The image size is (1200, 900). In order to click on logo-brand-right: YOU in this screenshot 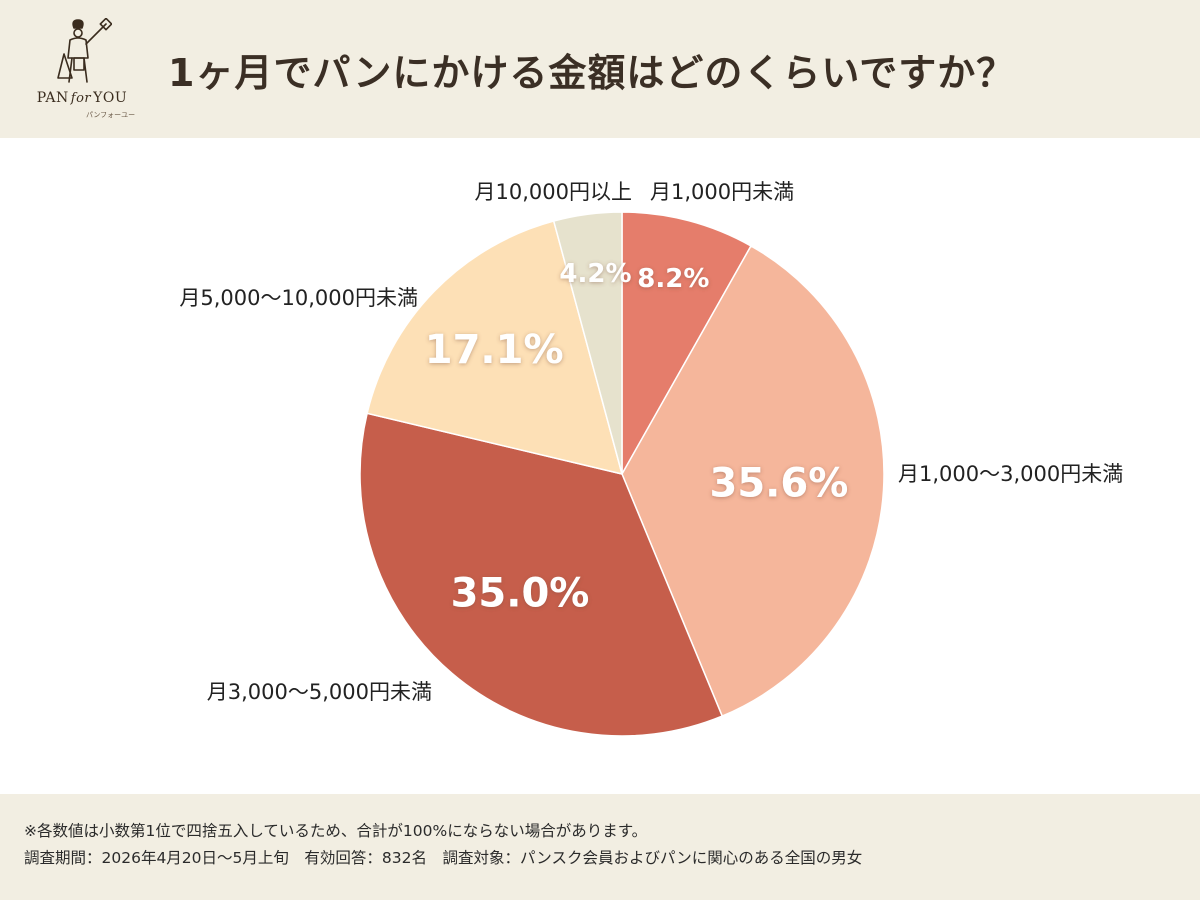, I will do `click(110, 98)`.